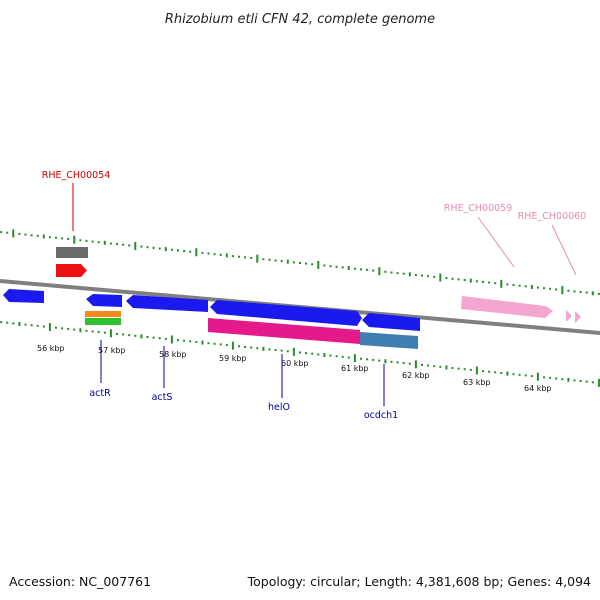  I want to click on label-rhe-ch00054: RHE_CH00054, so click(76, 175).